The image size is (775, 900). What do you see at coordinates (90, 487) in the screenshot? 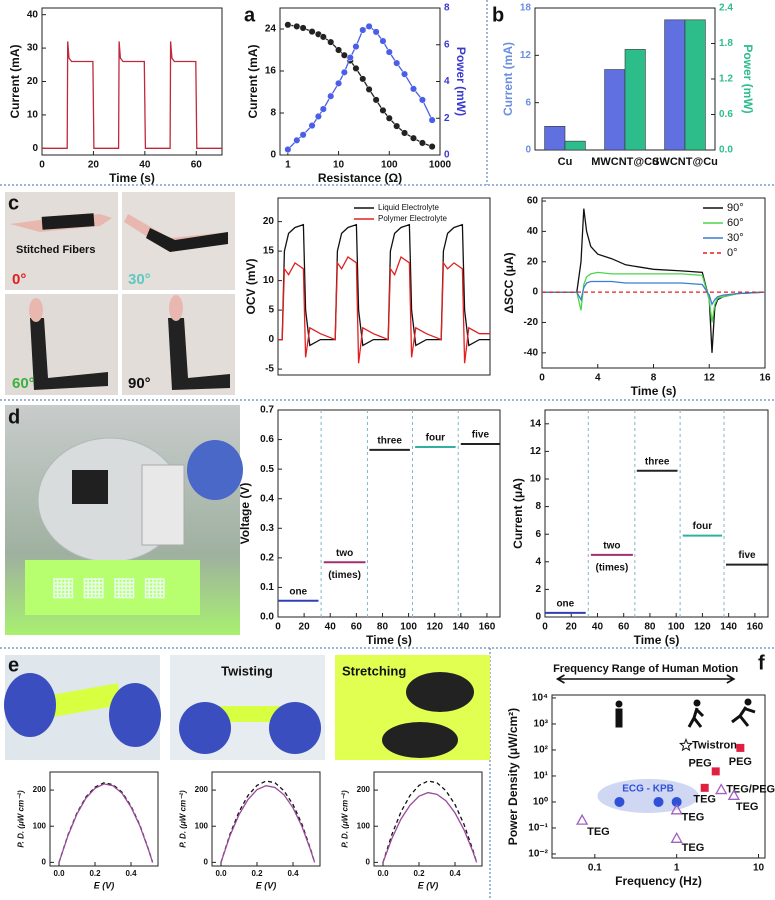
I see `device` at bounding box center [90, 487].